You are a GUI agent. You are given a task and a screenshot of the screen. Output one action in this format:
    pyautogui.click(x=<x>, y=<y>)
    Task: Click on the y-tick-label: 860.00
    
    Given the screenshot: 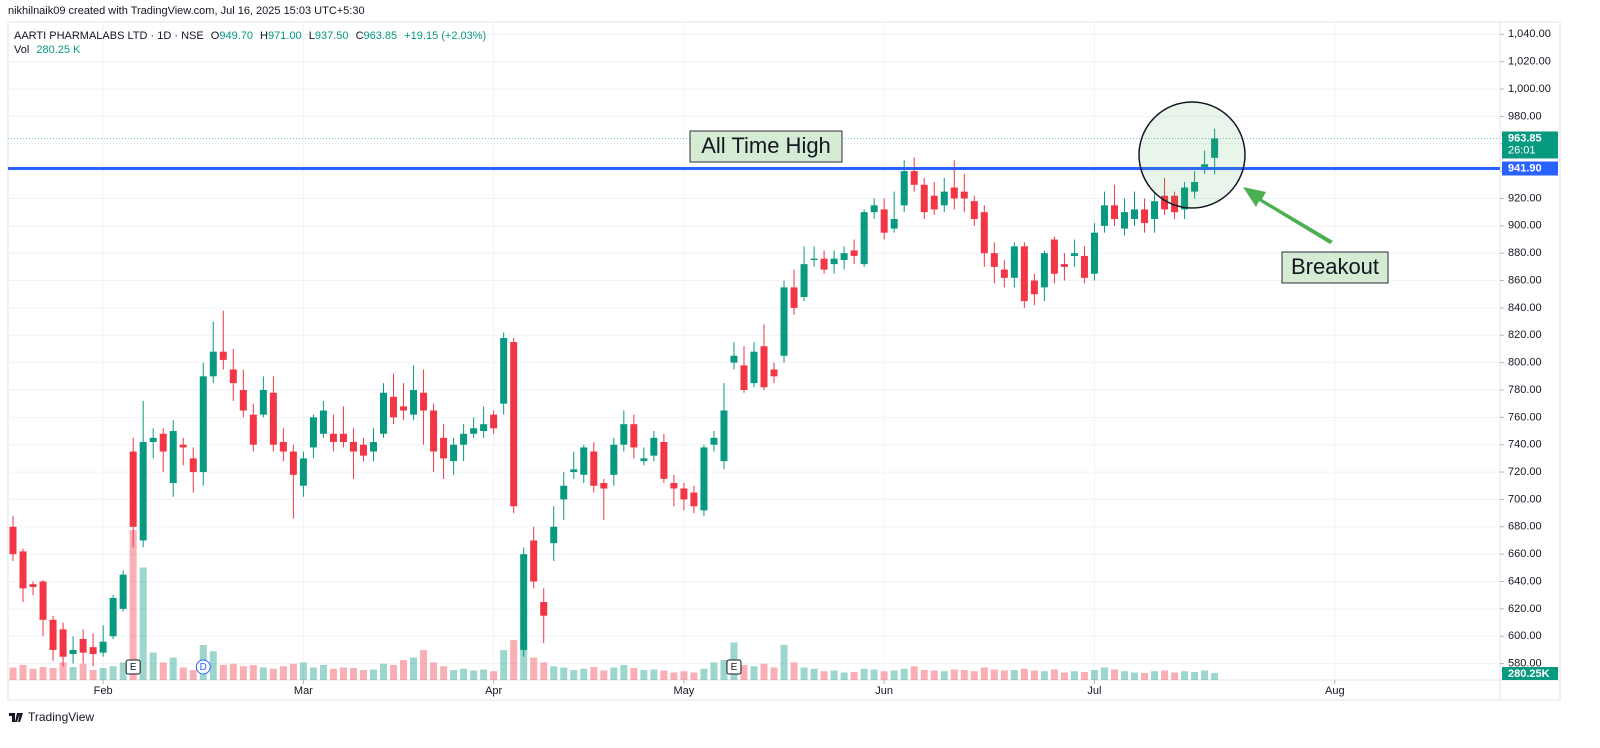 What is the action you would take?
    pyautogui.click(x=1525, y=280)
    